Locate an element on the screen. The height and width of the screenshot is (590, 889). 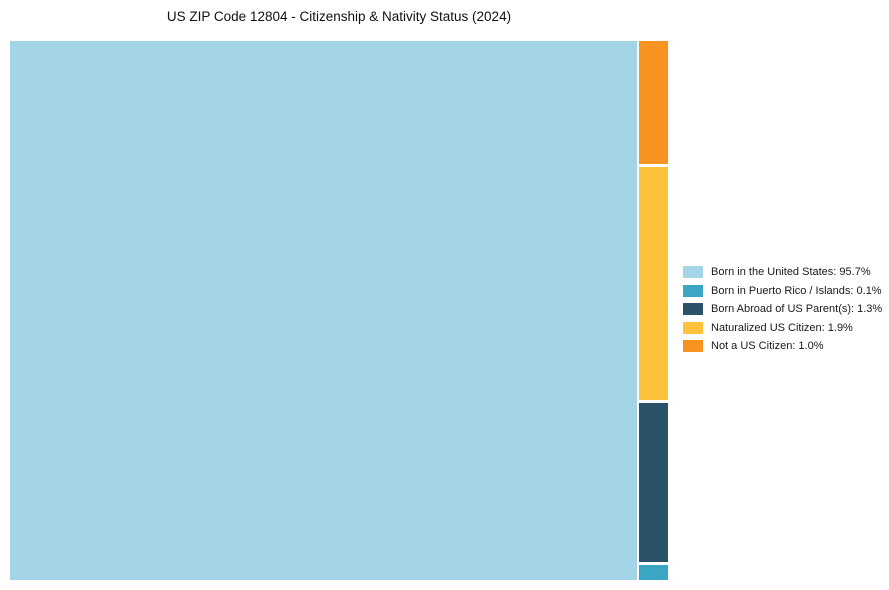
legend-item-born-abroad-of-us-parent-s: Born Abroad of US Parent(s): 1.3% is located at coordinates (782, 309).